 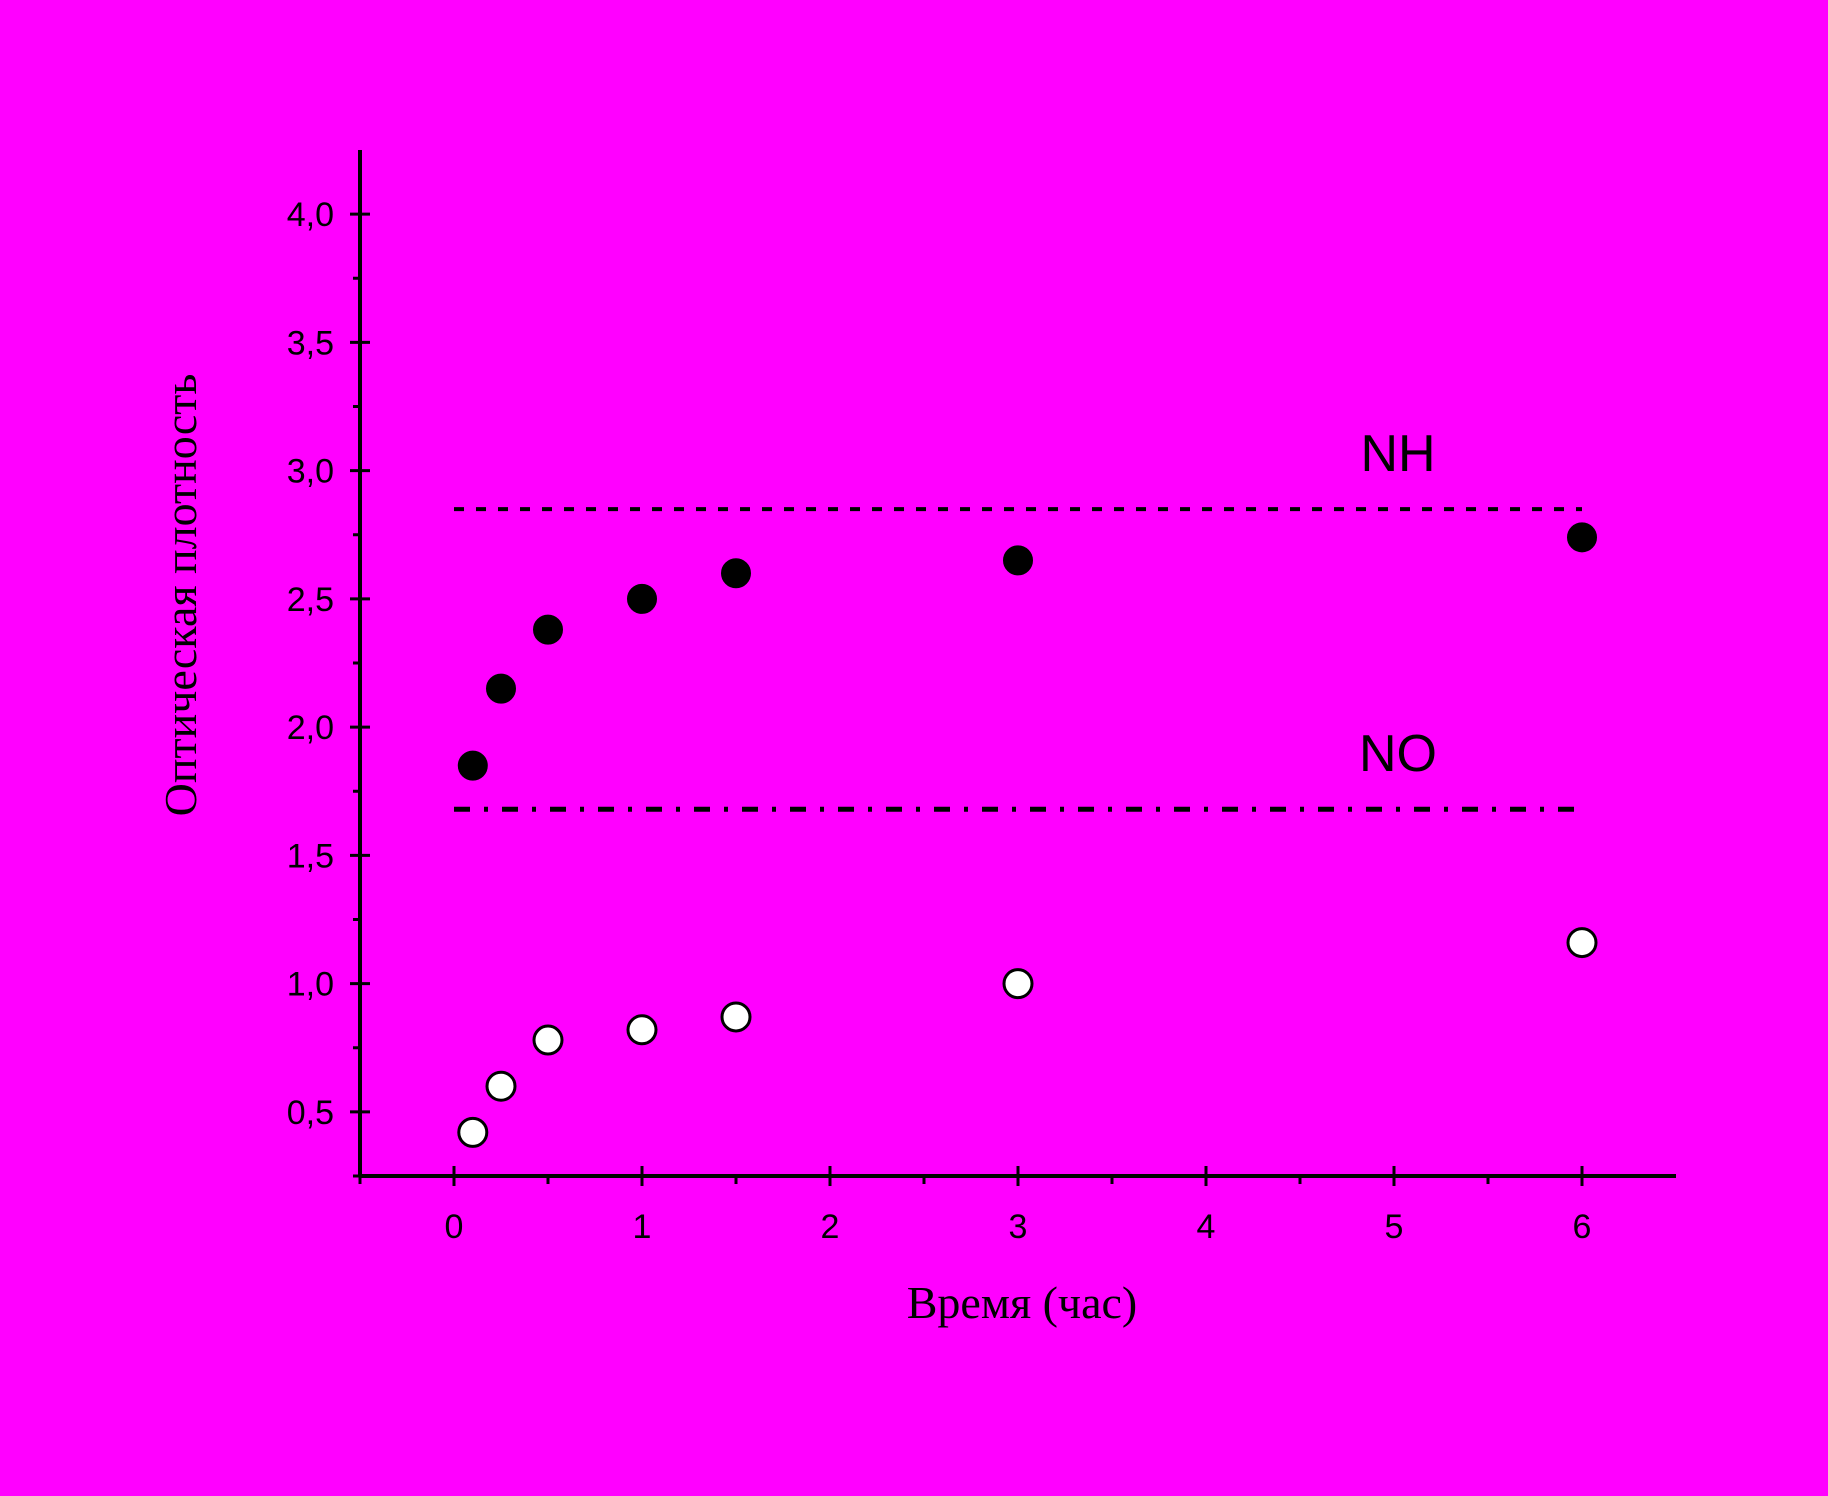 What do you see at coordinates (1206, 1227) in the screenshot?
I see `x-tick-label: 4` at bounding box center [1206, 1227].